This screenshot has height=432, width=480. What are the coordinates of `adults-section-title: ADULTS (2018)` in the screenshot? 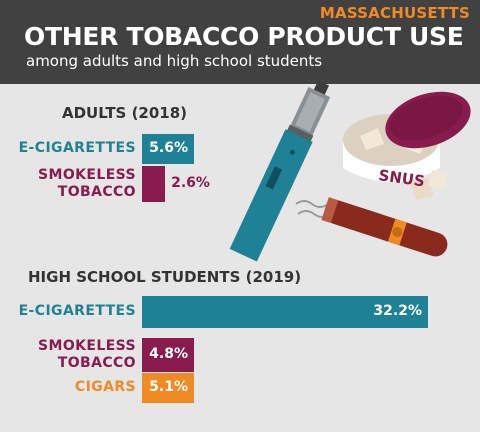 It's located at (125, 113).